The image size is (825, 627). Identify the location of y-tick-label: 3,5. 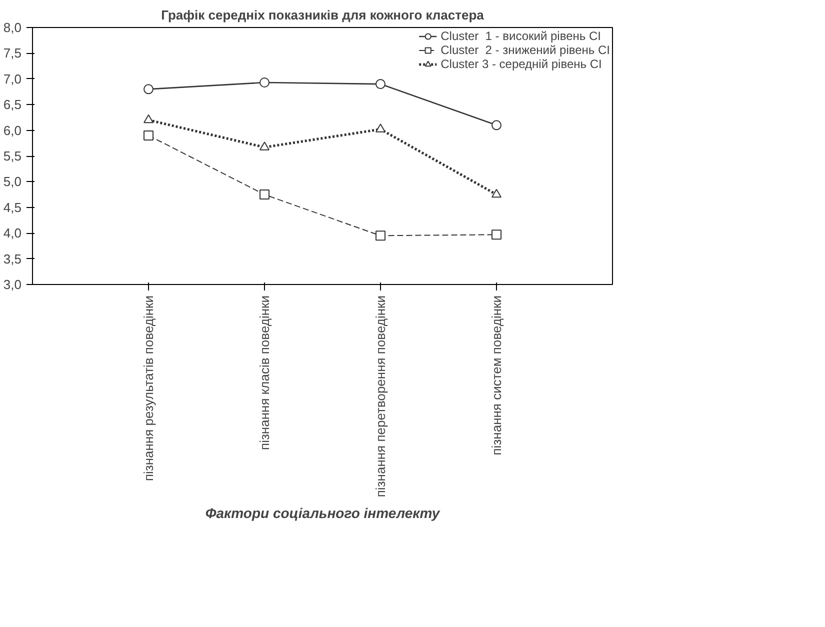
(12, 258).